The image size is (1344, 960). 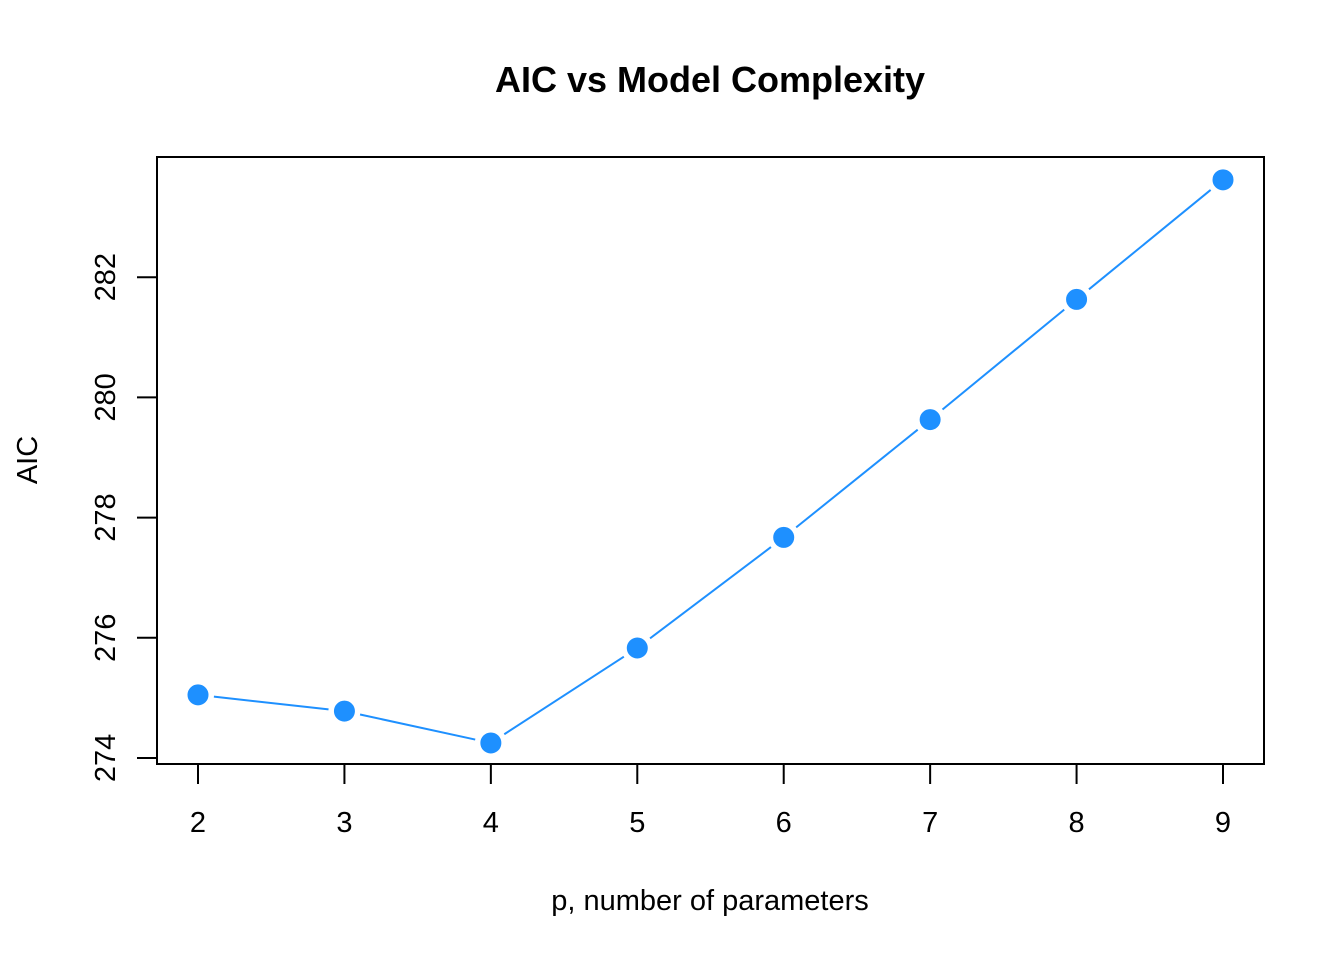 What do you see at coordinates (106, 517) in the screenshot?
I see `y-tick-label: 278` at bounding box center [106, 517].